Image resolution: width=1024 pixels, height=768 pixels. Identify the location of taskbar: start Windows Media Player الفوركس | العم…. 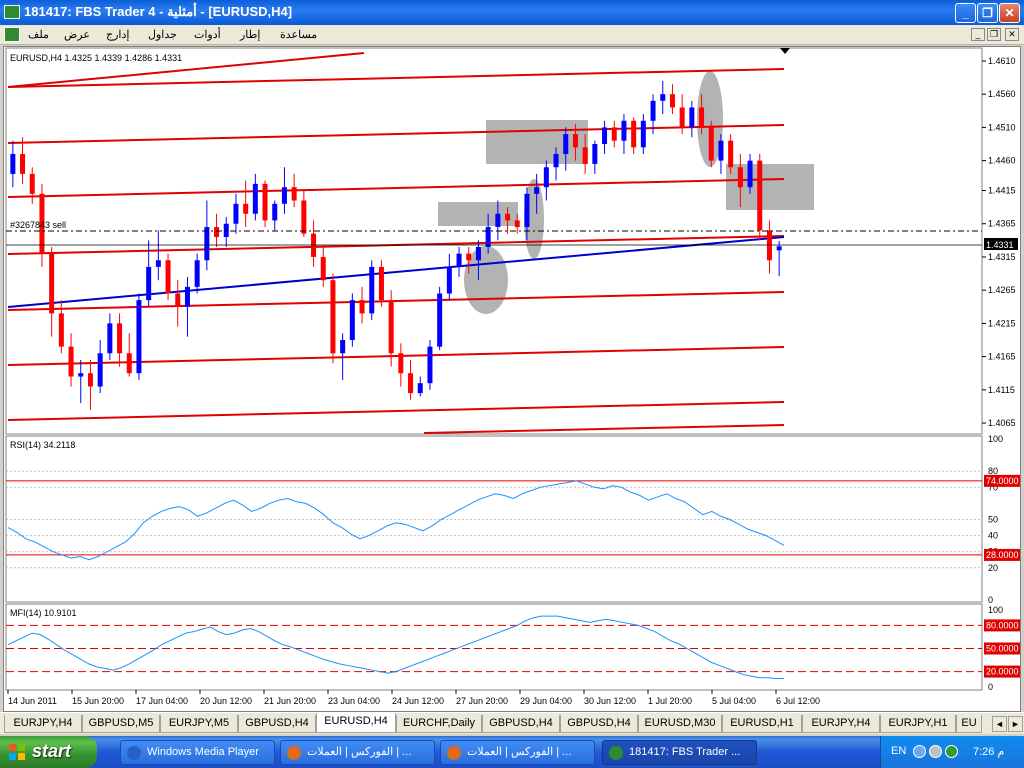
(512, 752).